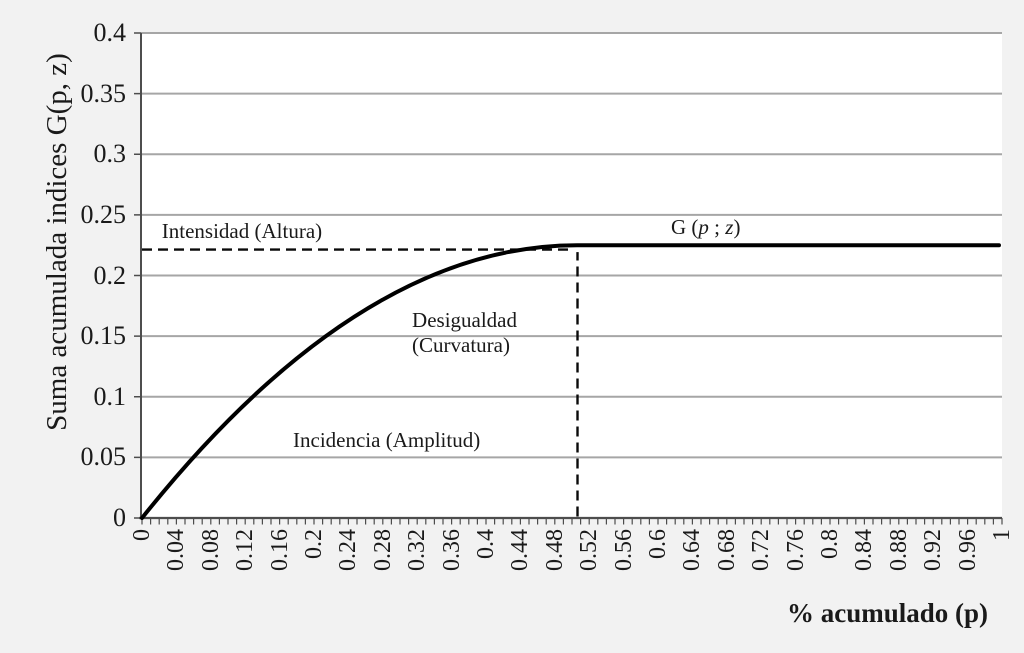 The image size is (1024, 653). What do you see at coordinates (57, 242) in the screenshot?
I see `y-axis-title: Suma acumulada indices G(p, z)` at bounding box center [57, 242].